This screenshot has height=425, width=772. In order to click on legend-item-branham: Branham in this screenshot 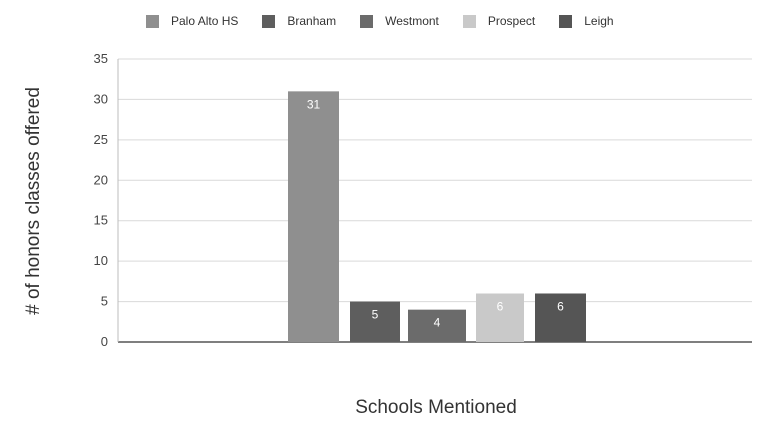, I will do `click(299, 21)`.